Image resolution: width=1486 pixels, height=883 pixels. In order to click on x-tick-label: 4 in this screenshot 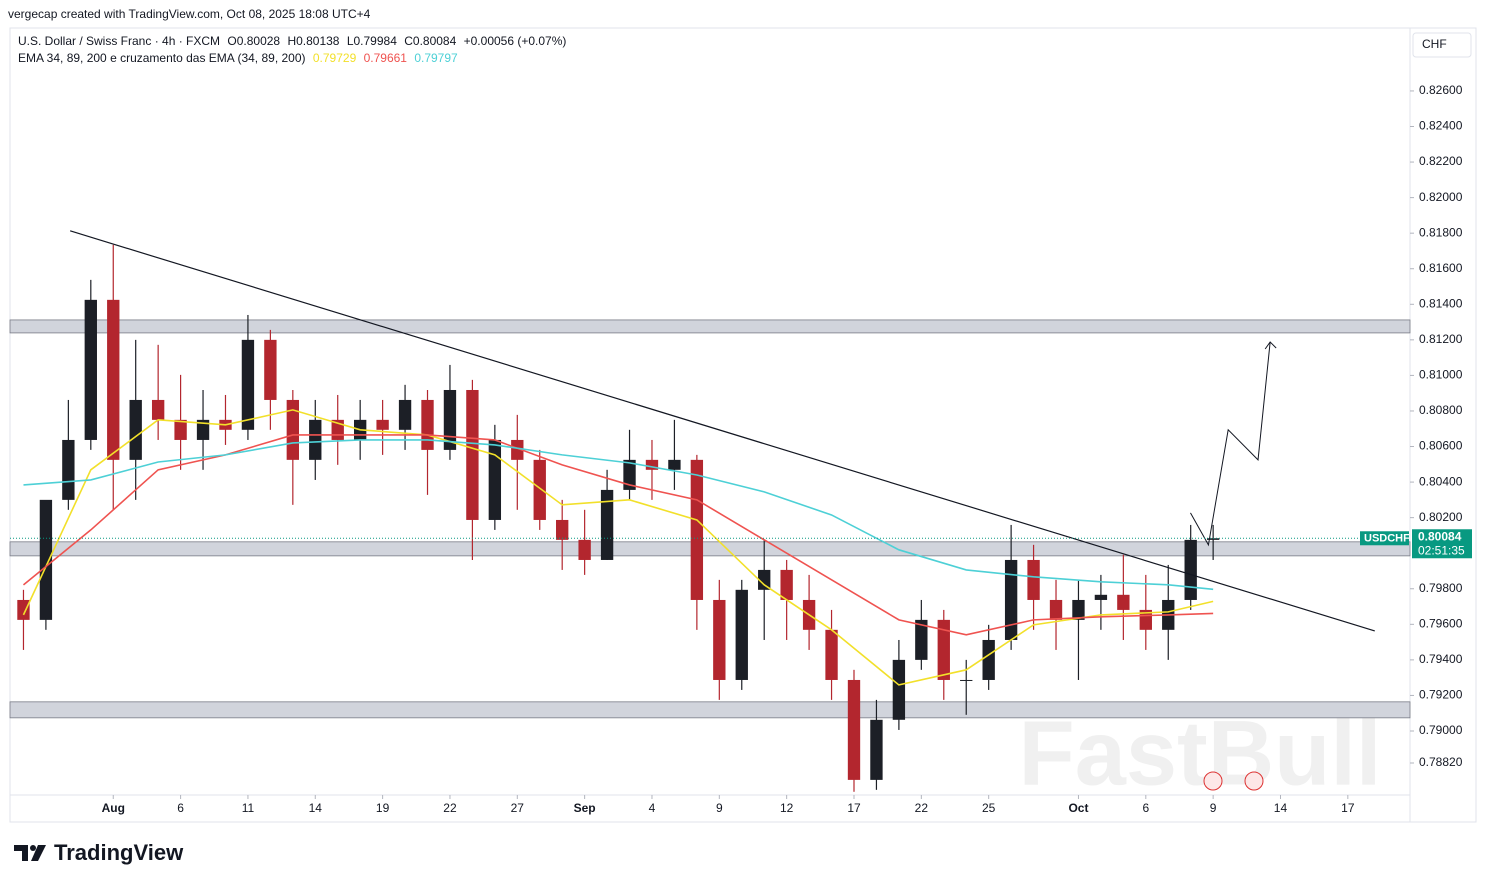, I will do `click(652, 808)`.